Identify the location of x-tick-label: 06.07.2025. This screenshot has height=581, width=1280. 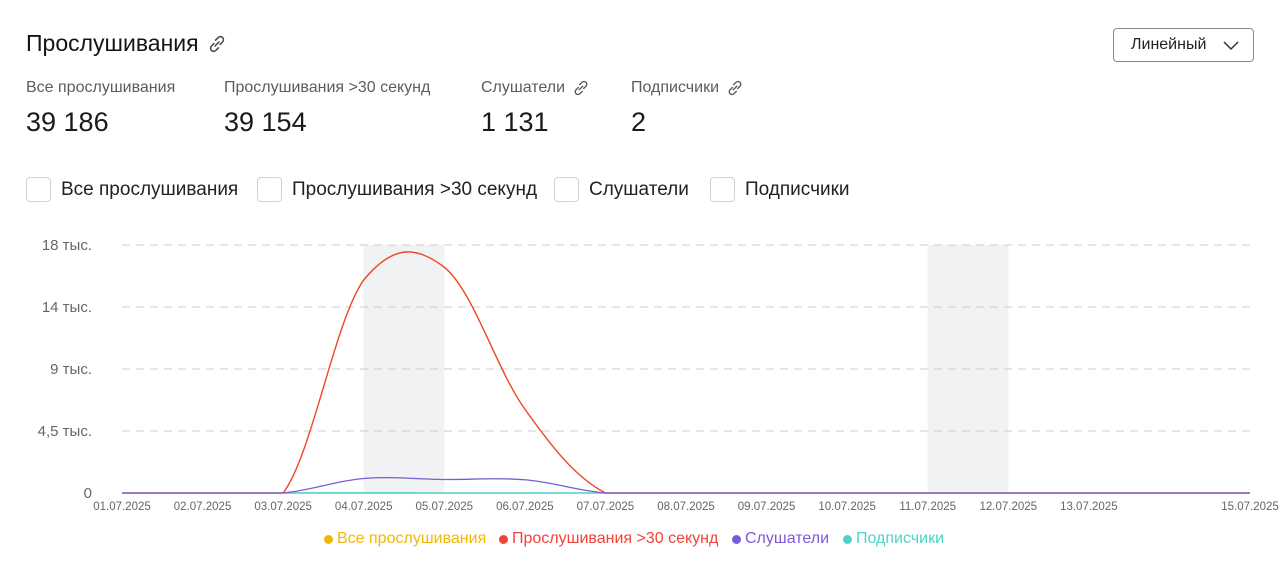
(525, 507).